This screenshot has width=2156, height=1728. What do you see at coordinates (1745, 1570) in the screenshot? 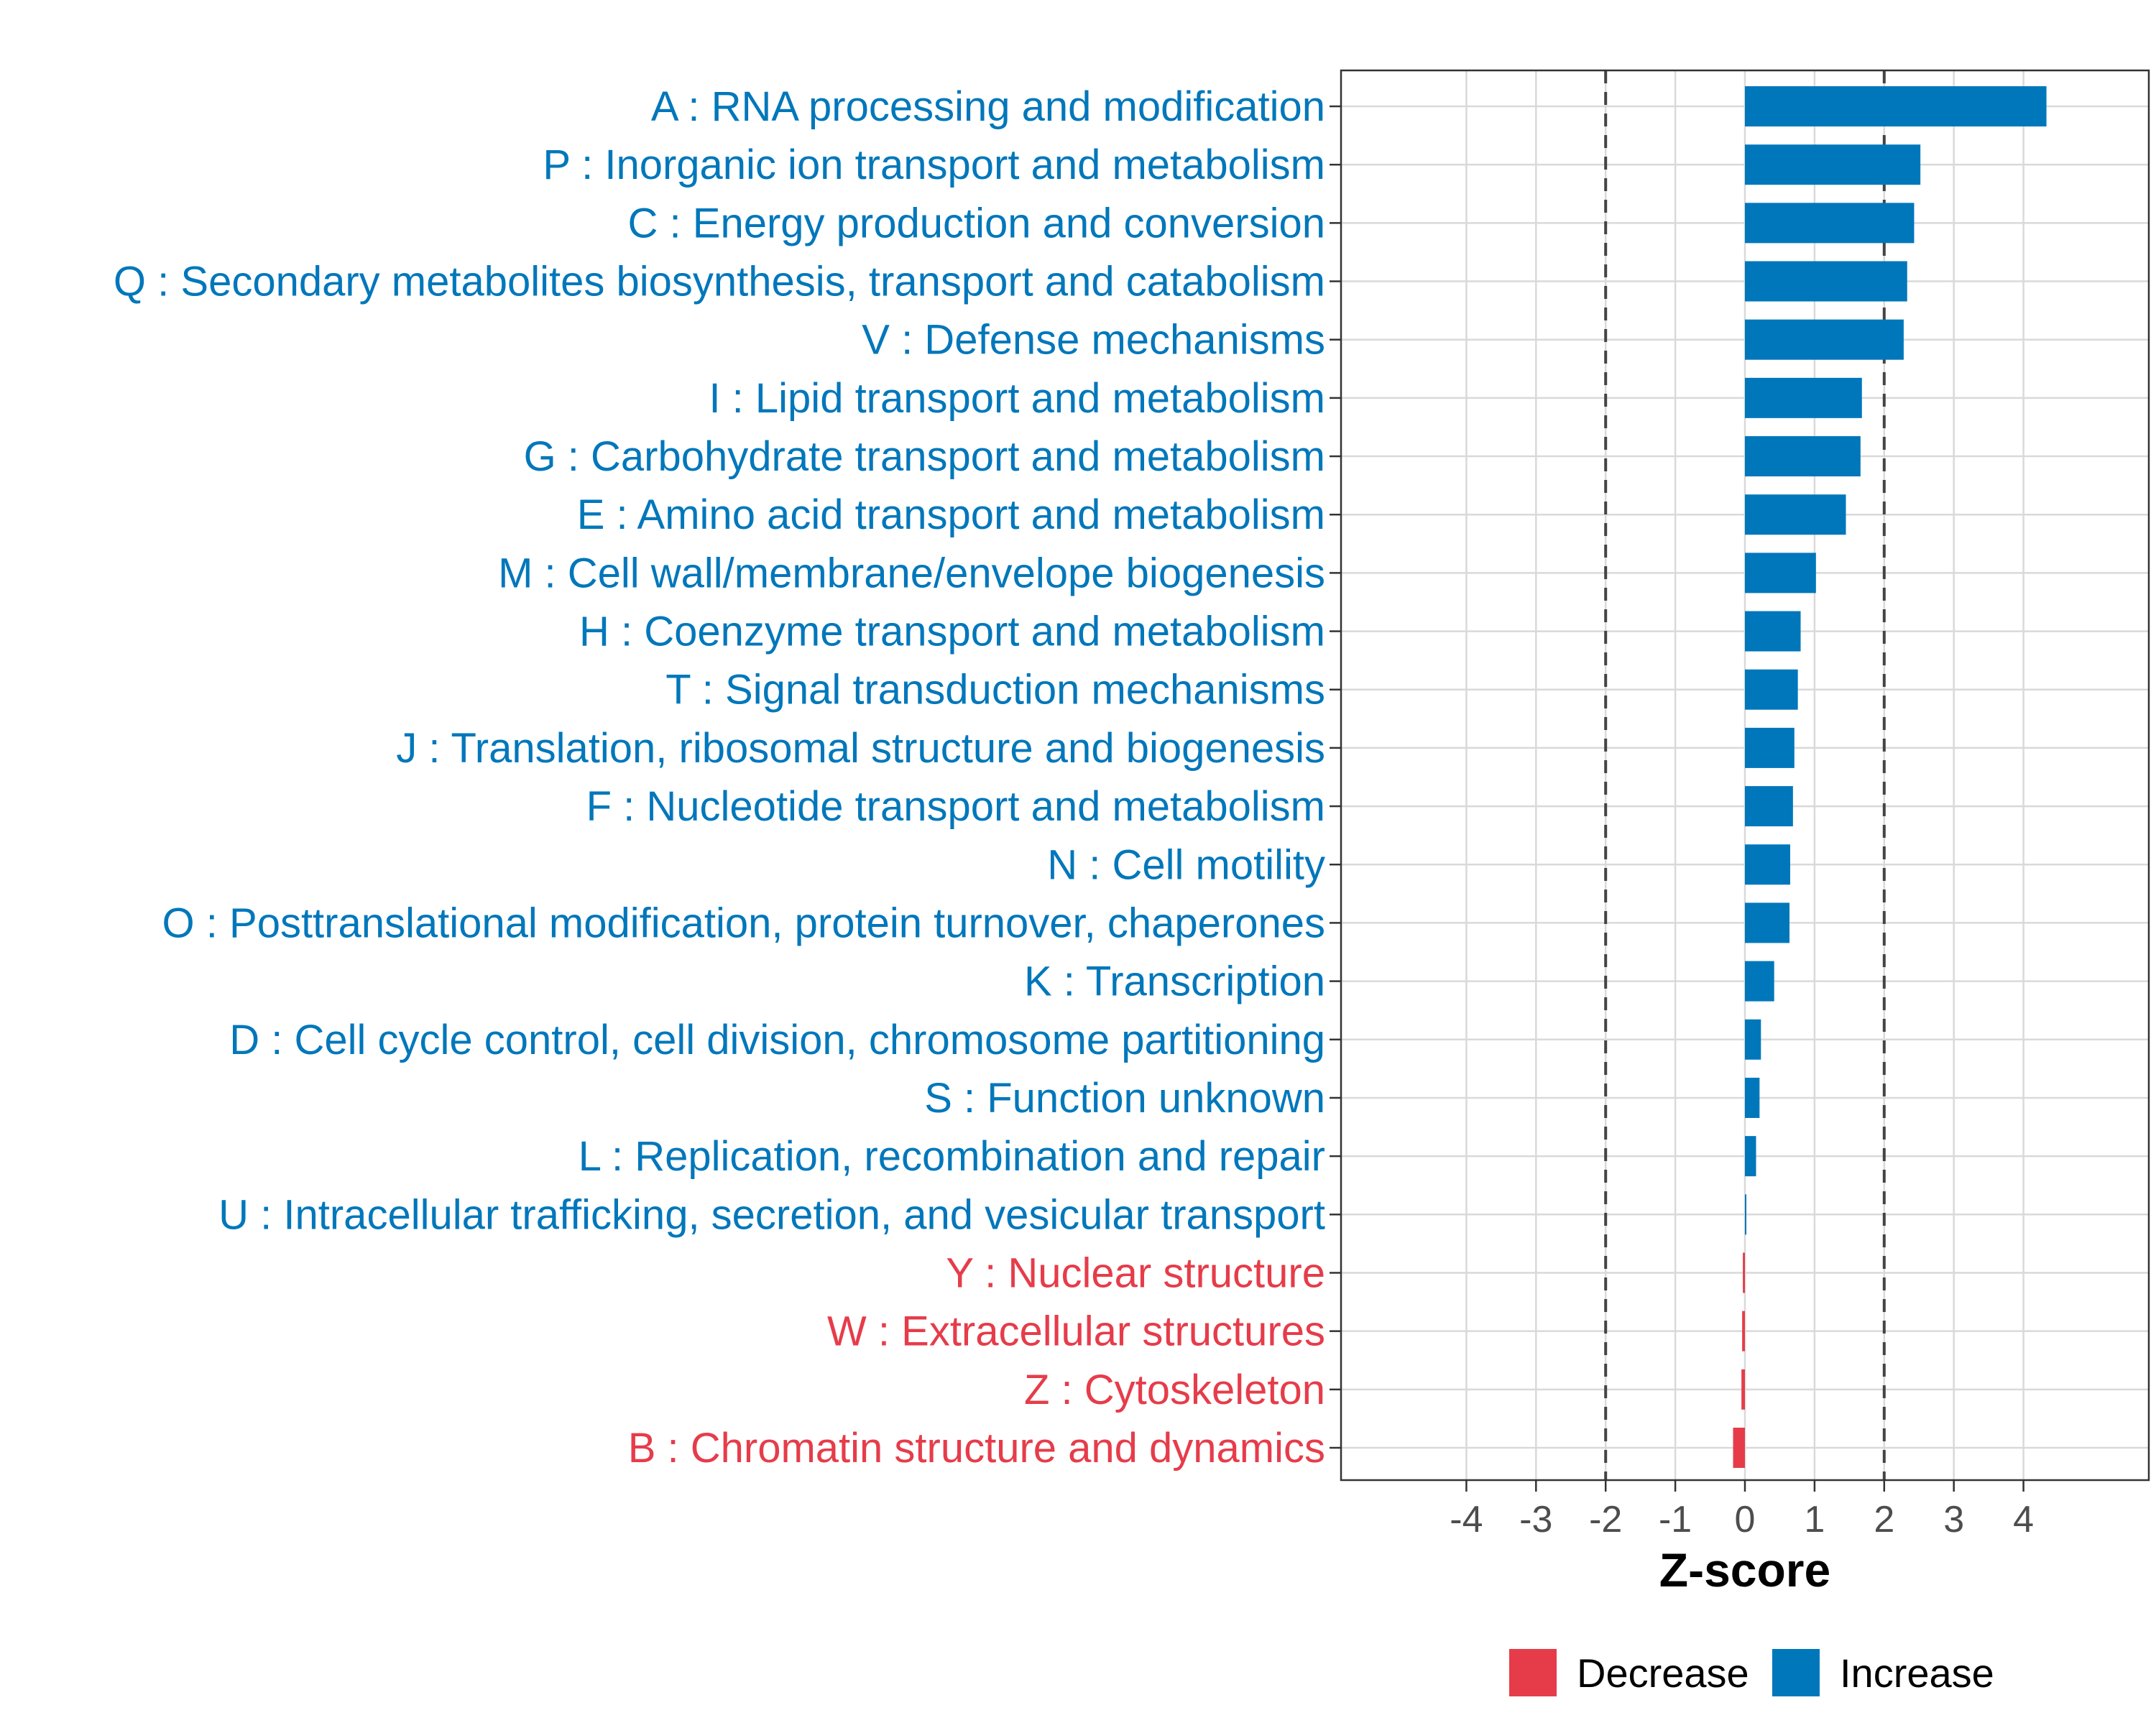
I see `x-axis-title: Z-score` at bounding box center [1745, 1570].